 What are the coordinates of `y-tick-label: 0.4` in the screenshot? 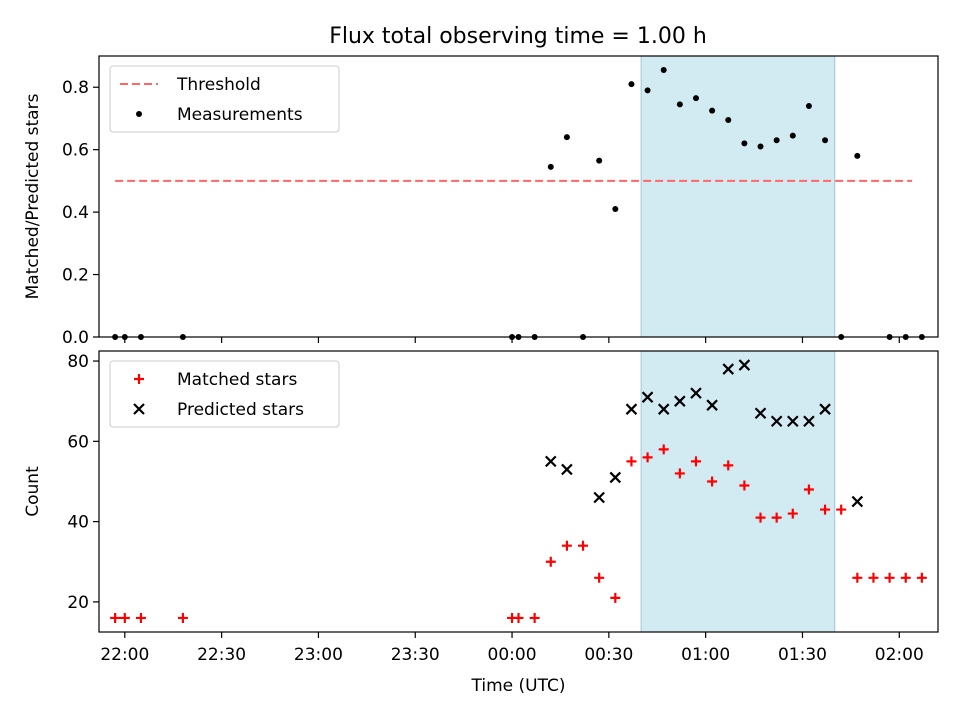 It's located at (75, 213).